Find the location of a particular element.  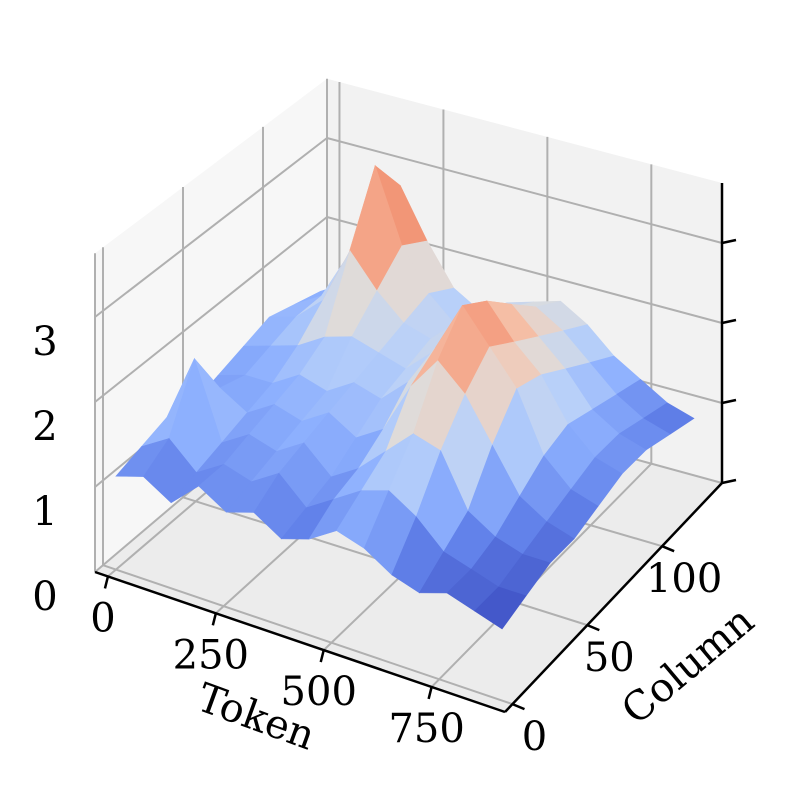

y-tick-label: 0 is located at coordinates (534, 737).